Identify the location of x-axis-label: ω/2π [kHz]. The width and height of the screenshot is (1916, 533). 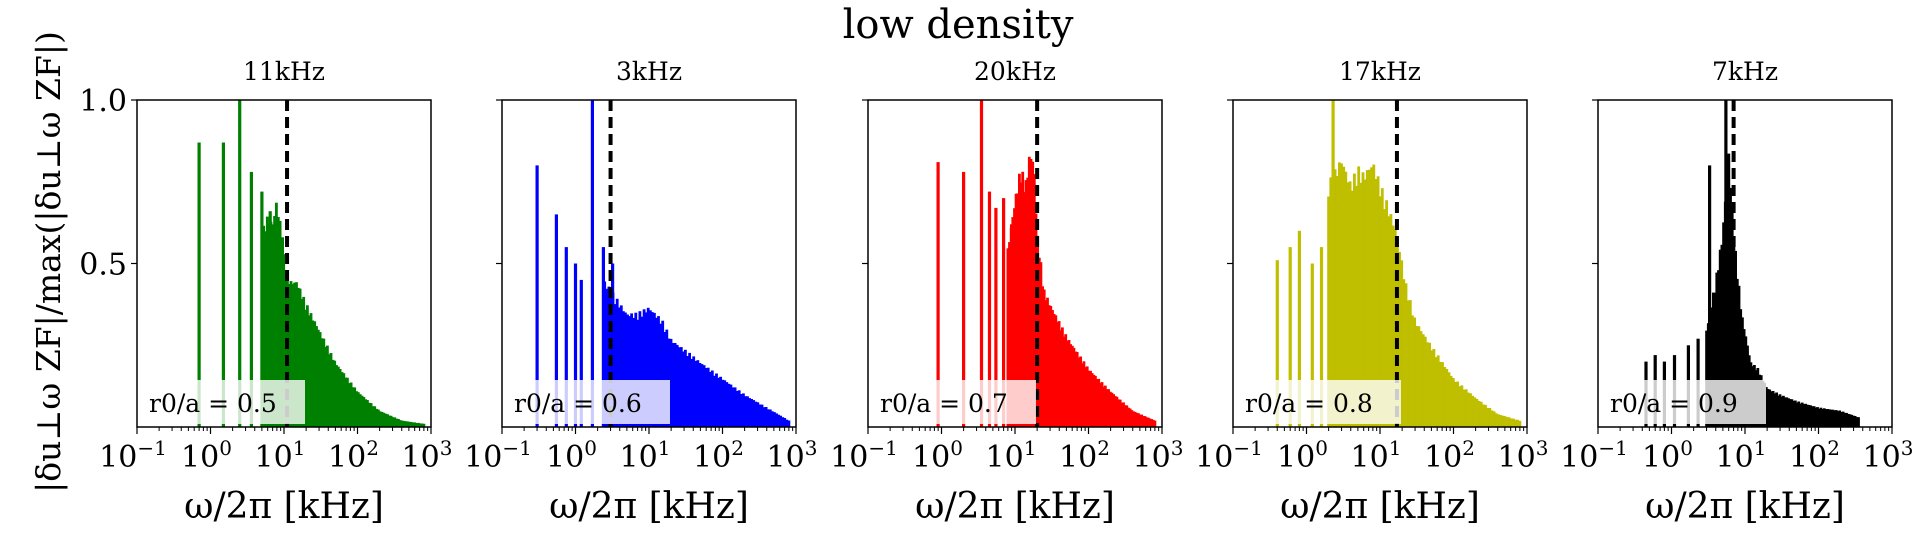
(649, 506).